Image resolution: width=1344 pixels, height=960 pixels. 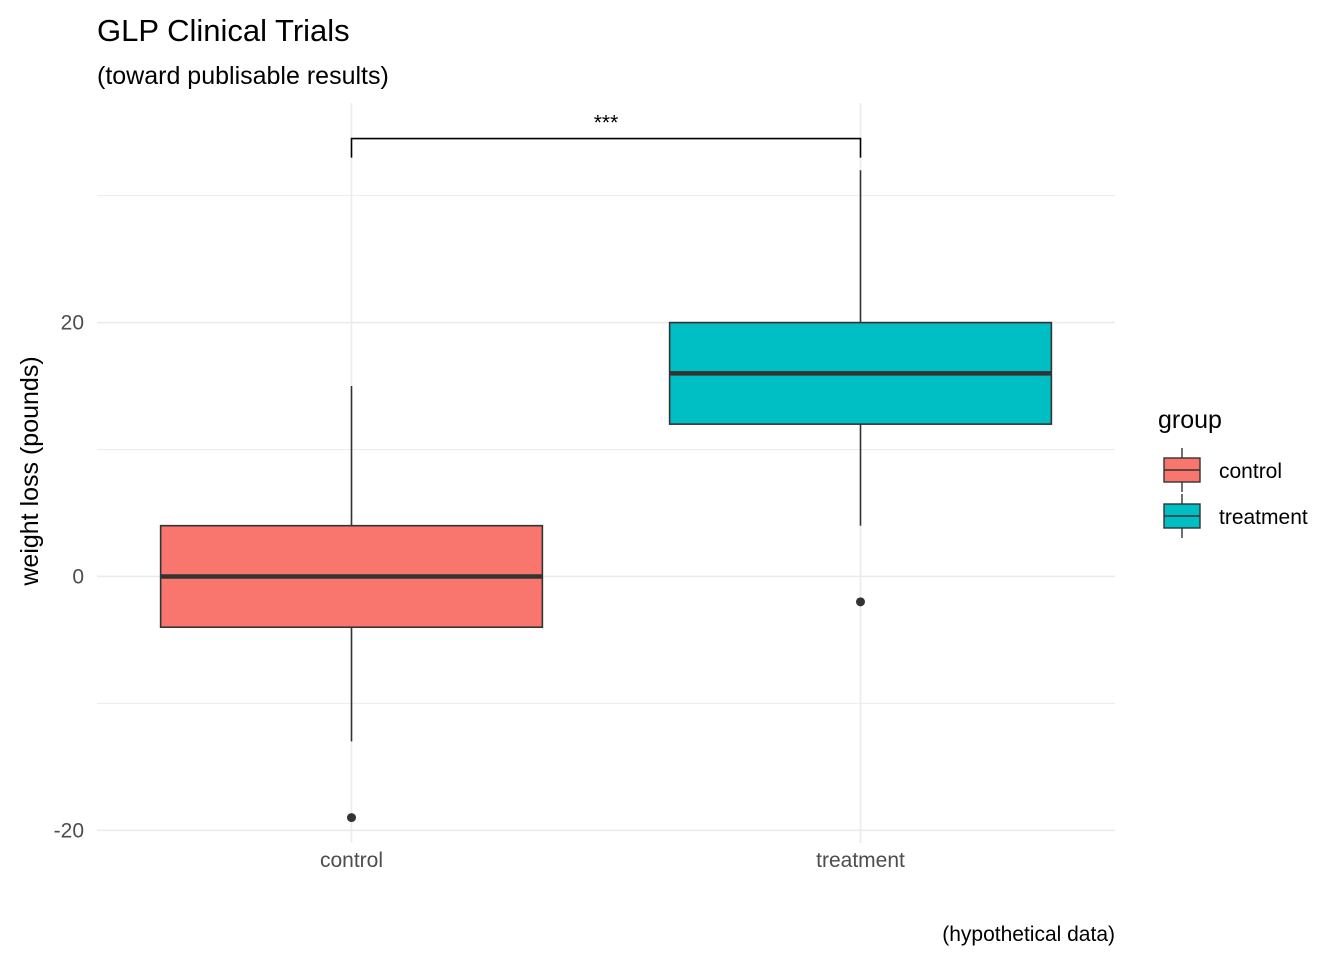 I want to click on chart-caption: (hypothetical data), so click(x=1028, y=934).